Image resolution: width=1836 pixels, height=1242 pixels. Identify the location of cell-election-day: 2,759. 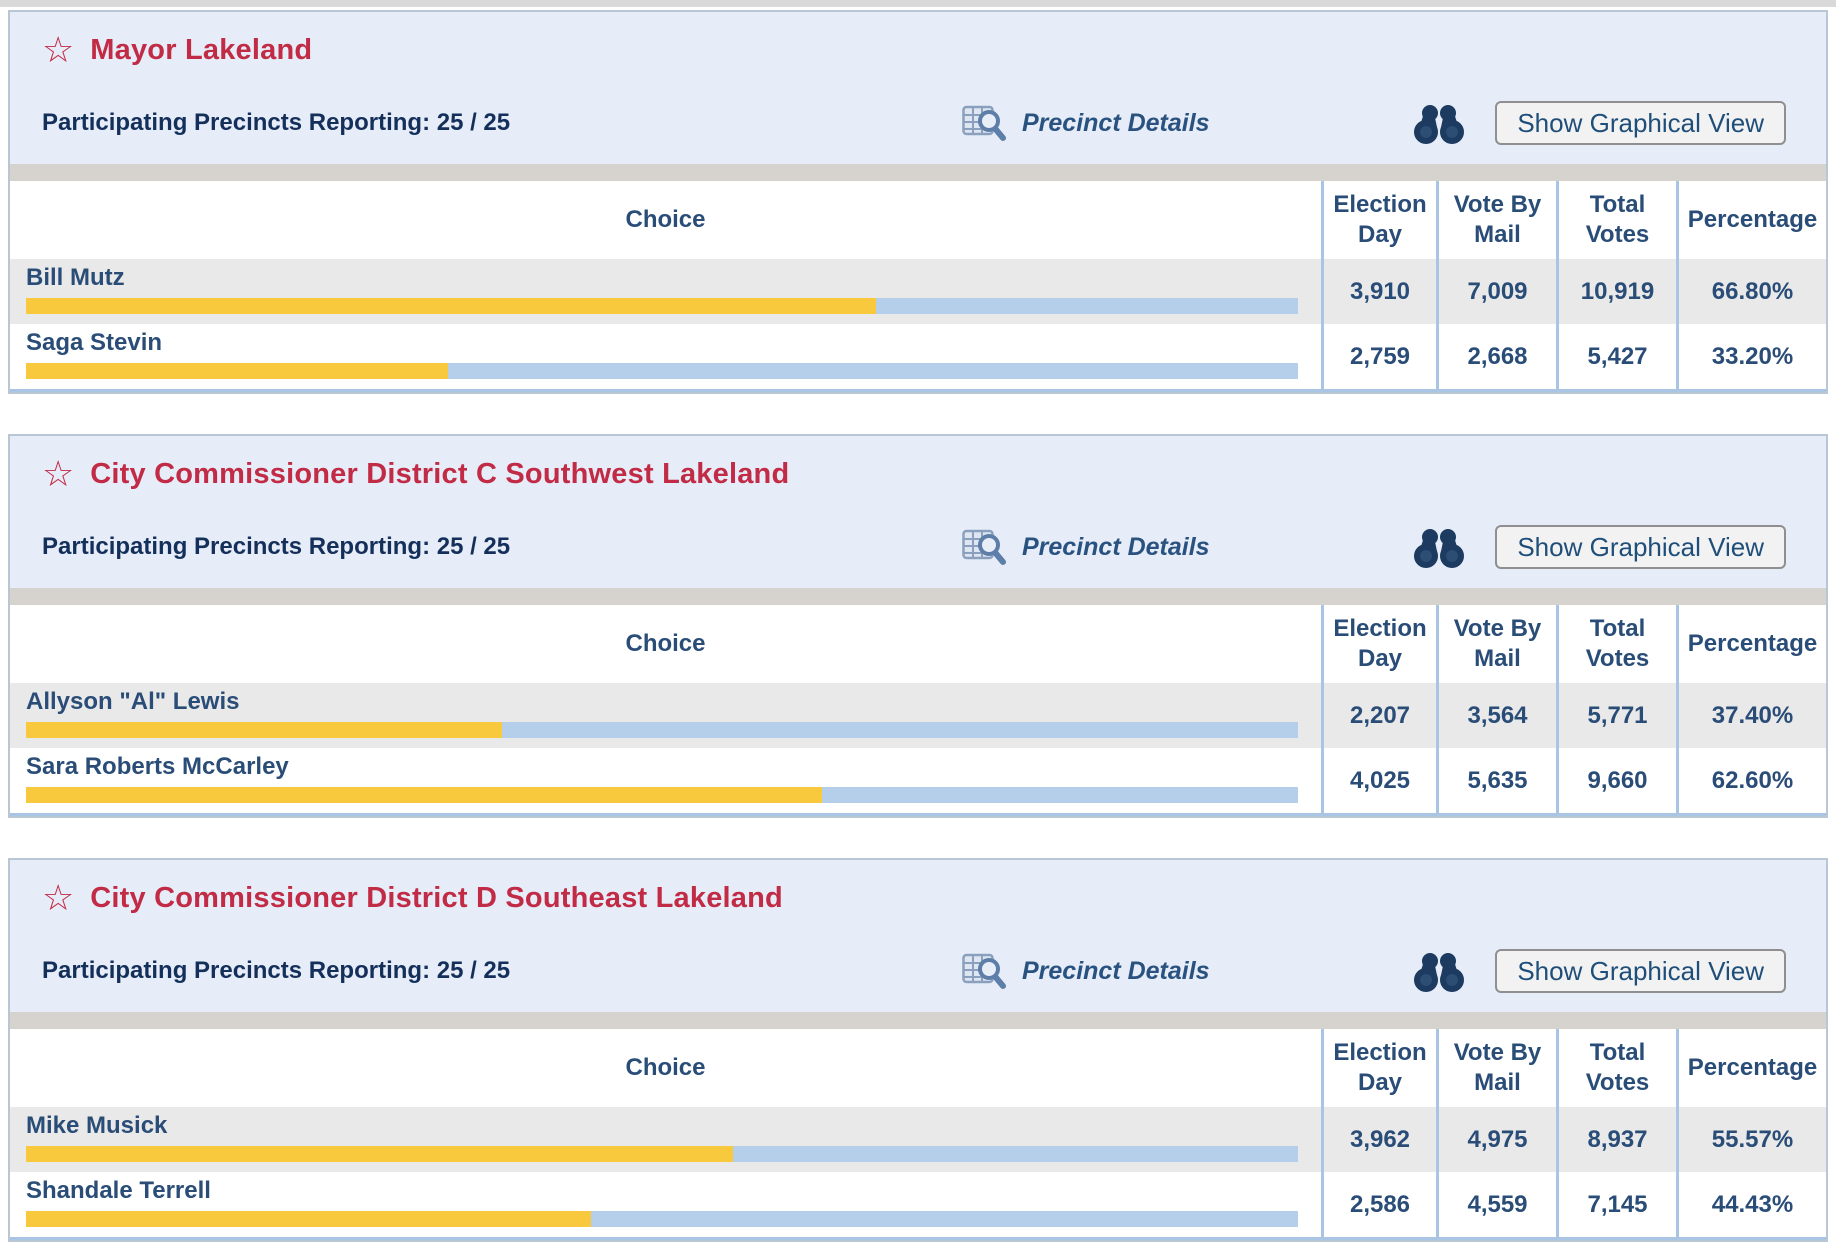
(1380, 356).